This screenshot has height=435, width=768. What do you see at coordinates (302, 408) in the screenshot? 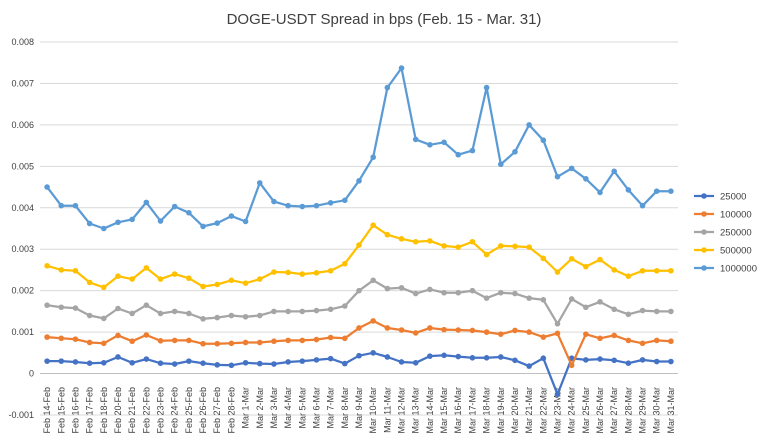
I see `x-tick-label: Mar 5-Mar` at bounding box center [302, 408].